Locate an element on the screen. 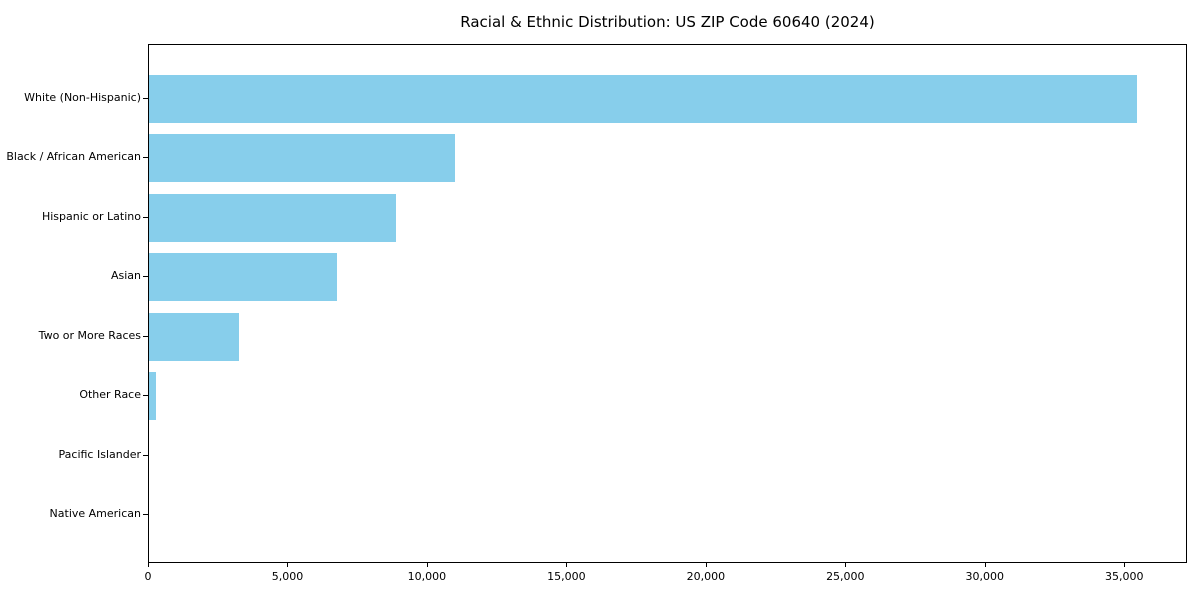  ytick-label-black-african-american: Black / African American is located at coordinates (73, 156).